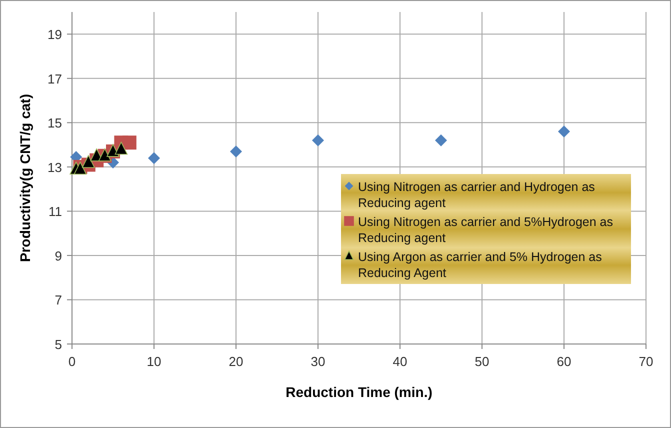 Image resolution: width=671 pixels, height=428 pixels. What do you see at coordinates (480, 265) in the screenshot?
I see `legend-label: Using Argon as carrier and 5% Hydrogen as Reducing Agent` at bounding box center [480, 265].